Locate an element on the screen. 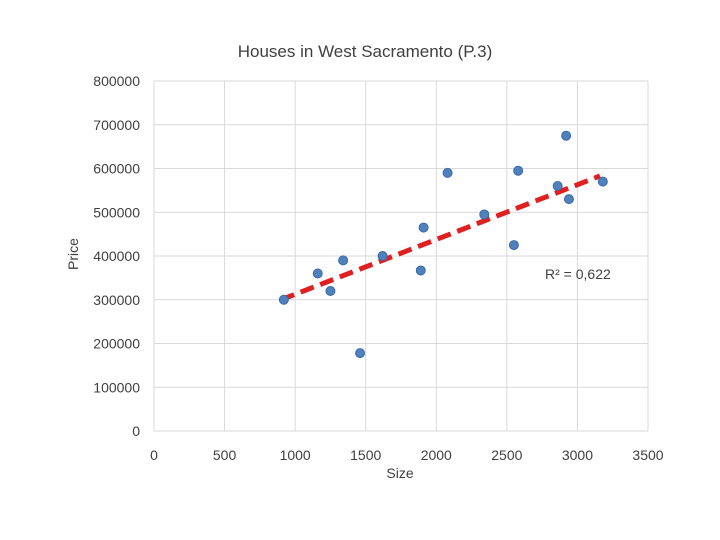  y-axis-label: Price is located at coordinates (73, 254).